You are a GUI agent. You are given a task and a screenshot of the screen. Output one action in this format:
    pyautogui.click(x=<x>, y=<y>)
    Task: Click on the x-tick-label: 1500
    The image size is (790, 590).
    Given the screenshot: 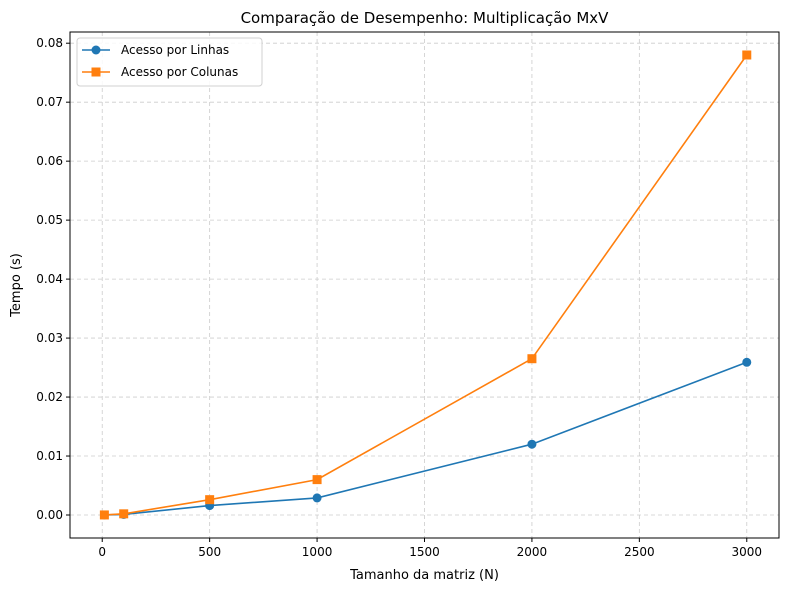 What is the action you would take?
    pyautogui.click(x=424, y=552)
    